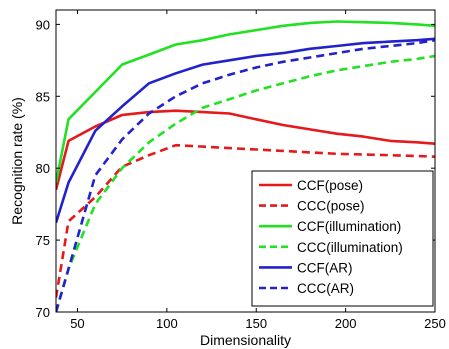 Image resolution: width=449 pixels, height=349 pixels. Describe the element at coordinates (325, 267) in the screenshot. I see `legend-label-4: CCF(AR)` at that location.